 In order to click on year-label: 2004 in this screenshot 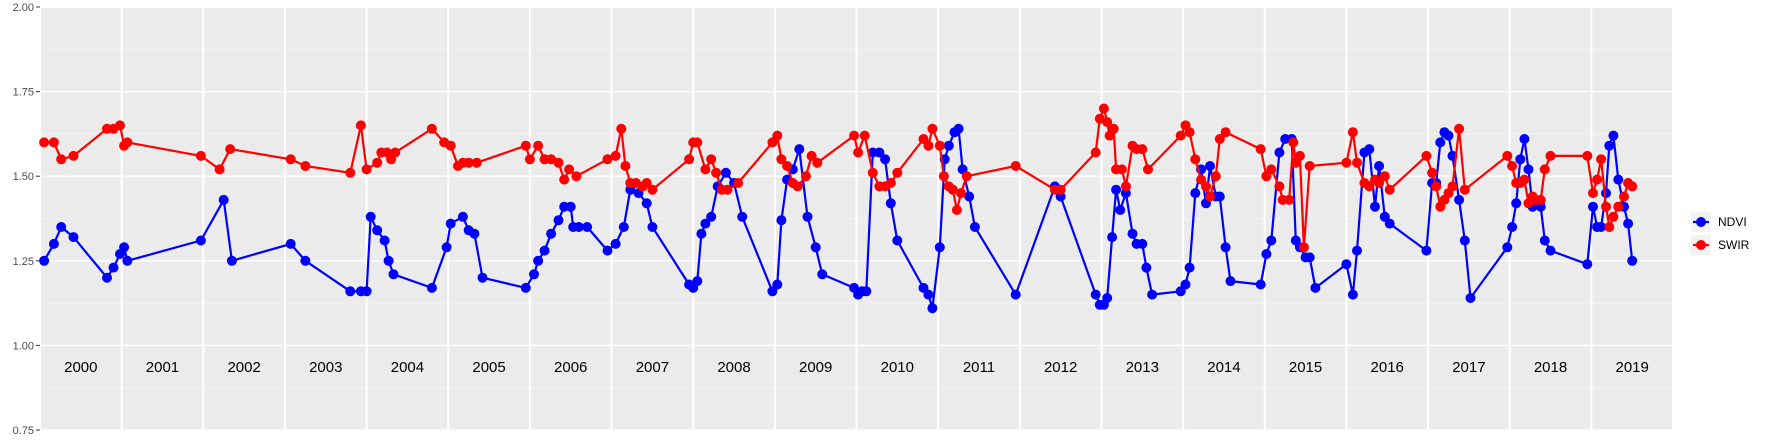, I will do `click(407, 367)`.